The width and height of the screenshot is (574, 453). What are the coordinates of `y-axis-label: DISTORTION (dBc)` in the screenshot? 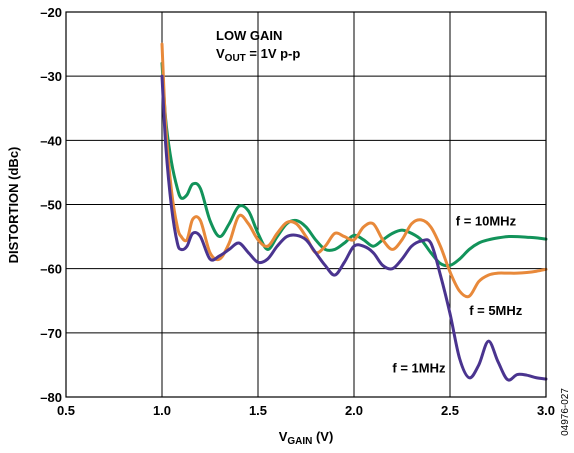 It's located at (13, 205).